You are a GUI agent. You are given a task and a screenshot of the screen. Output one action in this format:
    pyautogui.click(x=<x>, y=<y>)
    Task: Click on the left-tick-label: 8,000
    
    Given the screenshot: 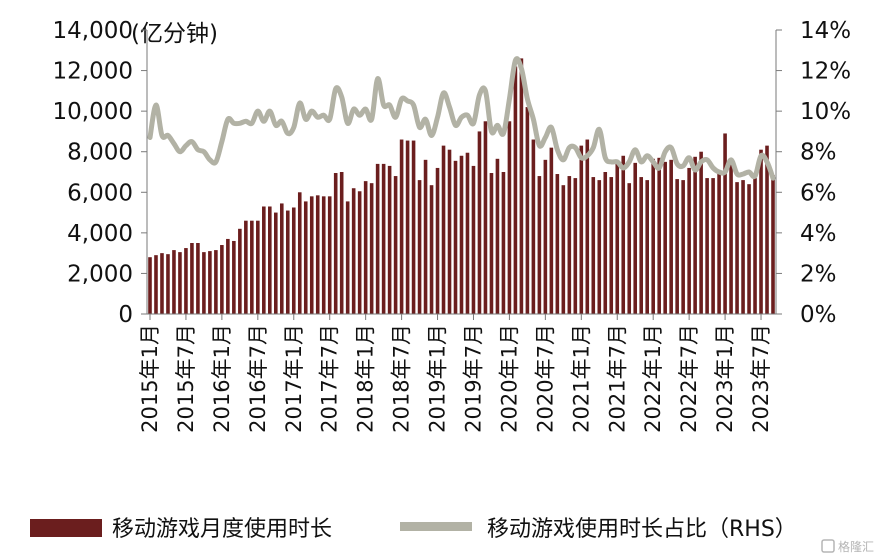 What is the action you would take?
    pyautogui.click(x=100, y=153)
    